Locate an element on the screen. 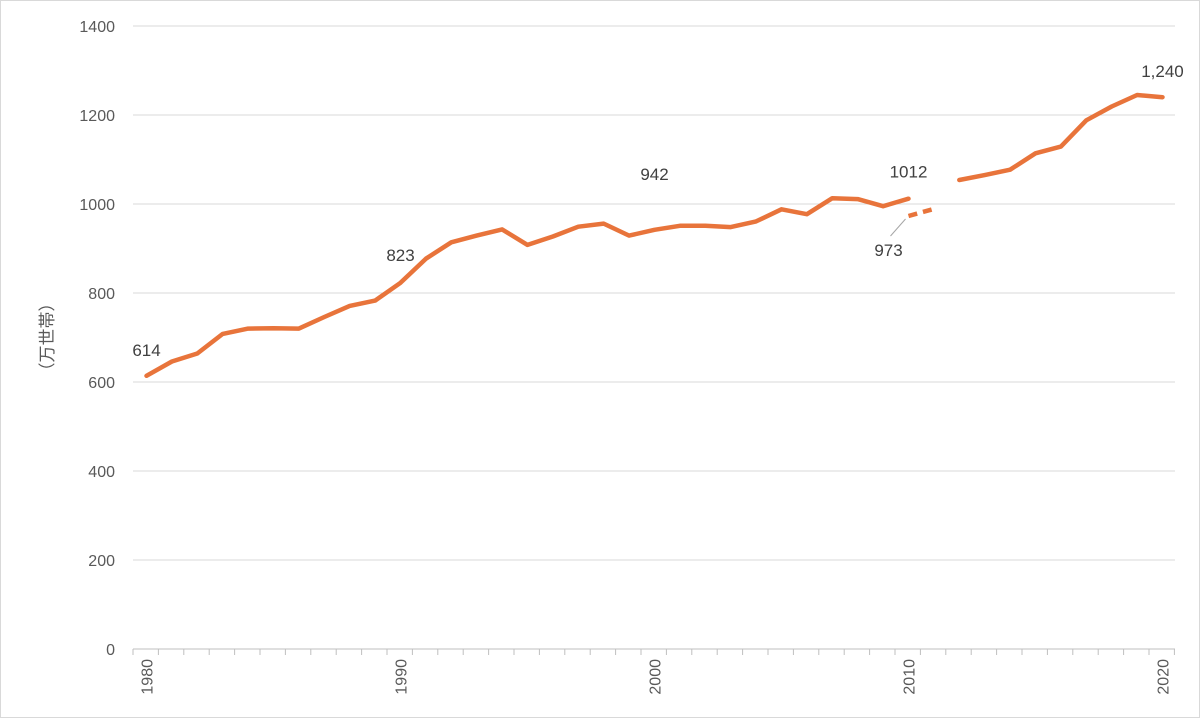 This screenshot has width=1200, height=719. y-tick-label: 200 is located at coordinates (101, 561).